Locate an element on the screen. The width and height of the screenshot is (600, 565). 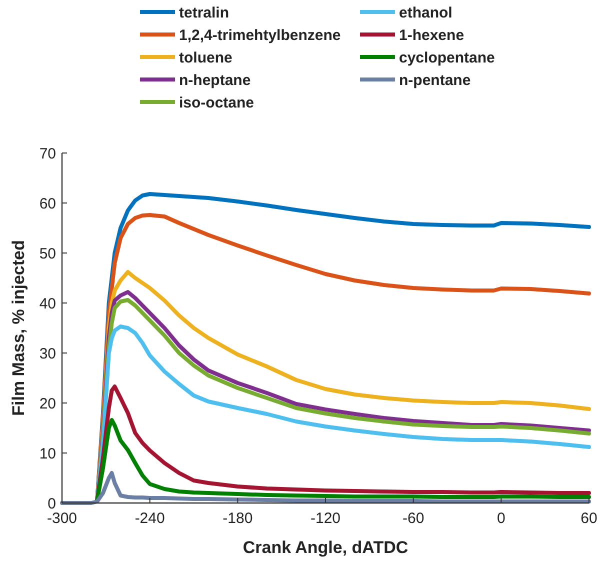
legend-label: iso-octane is located at coordinates (216, 103).